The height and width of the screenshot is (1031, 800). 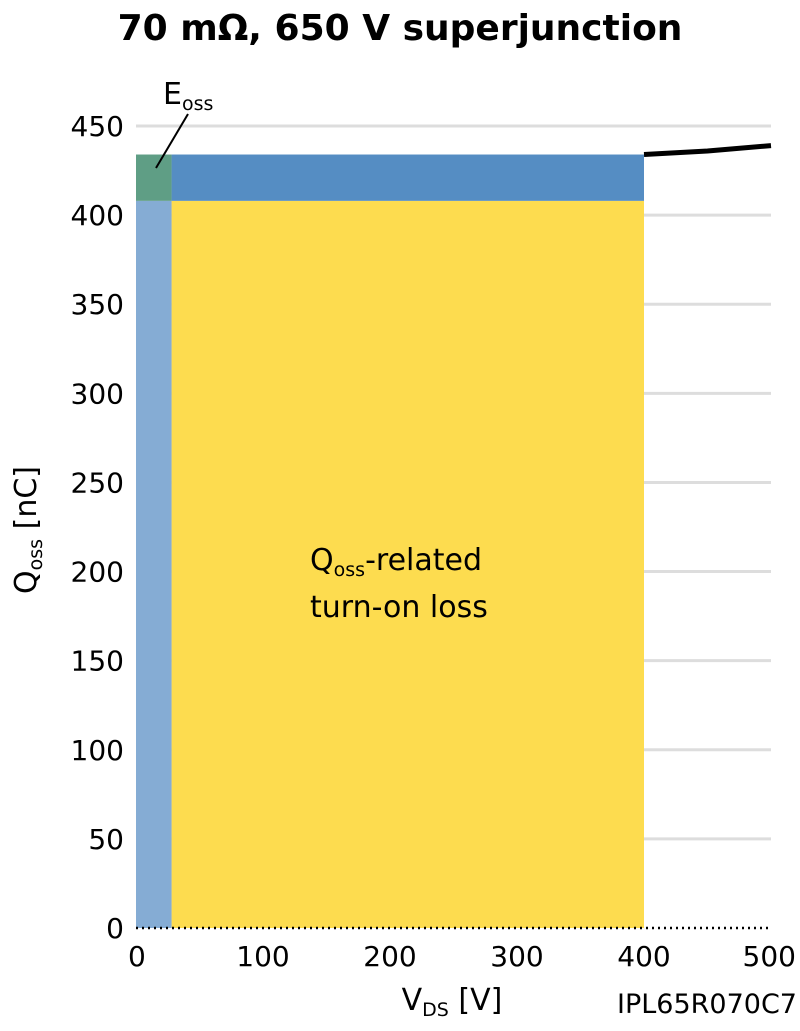 I want to click on loss-annotation-line2: turn-on loss, so click(x=399, y=607).